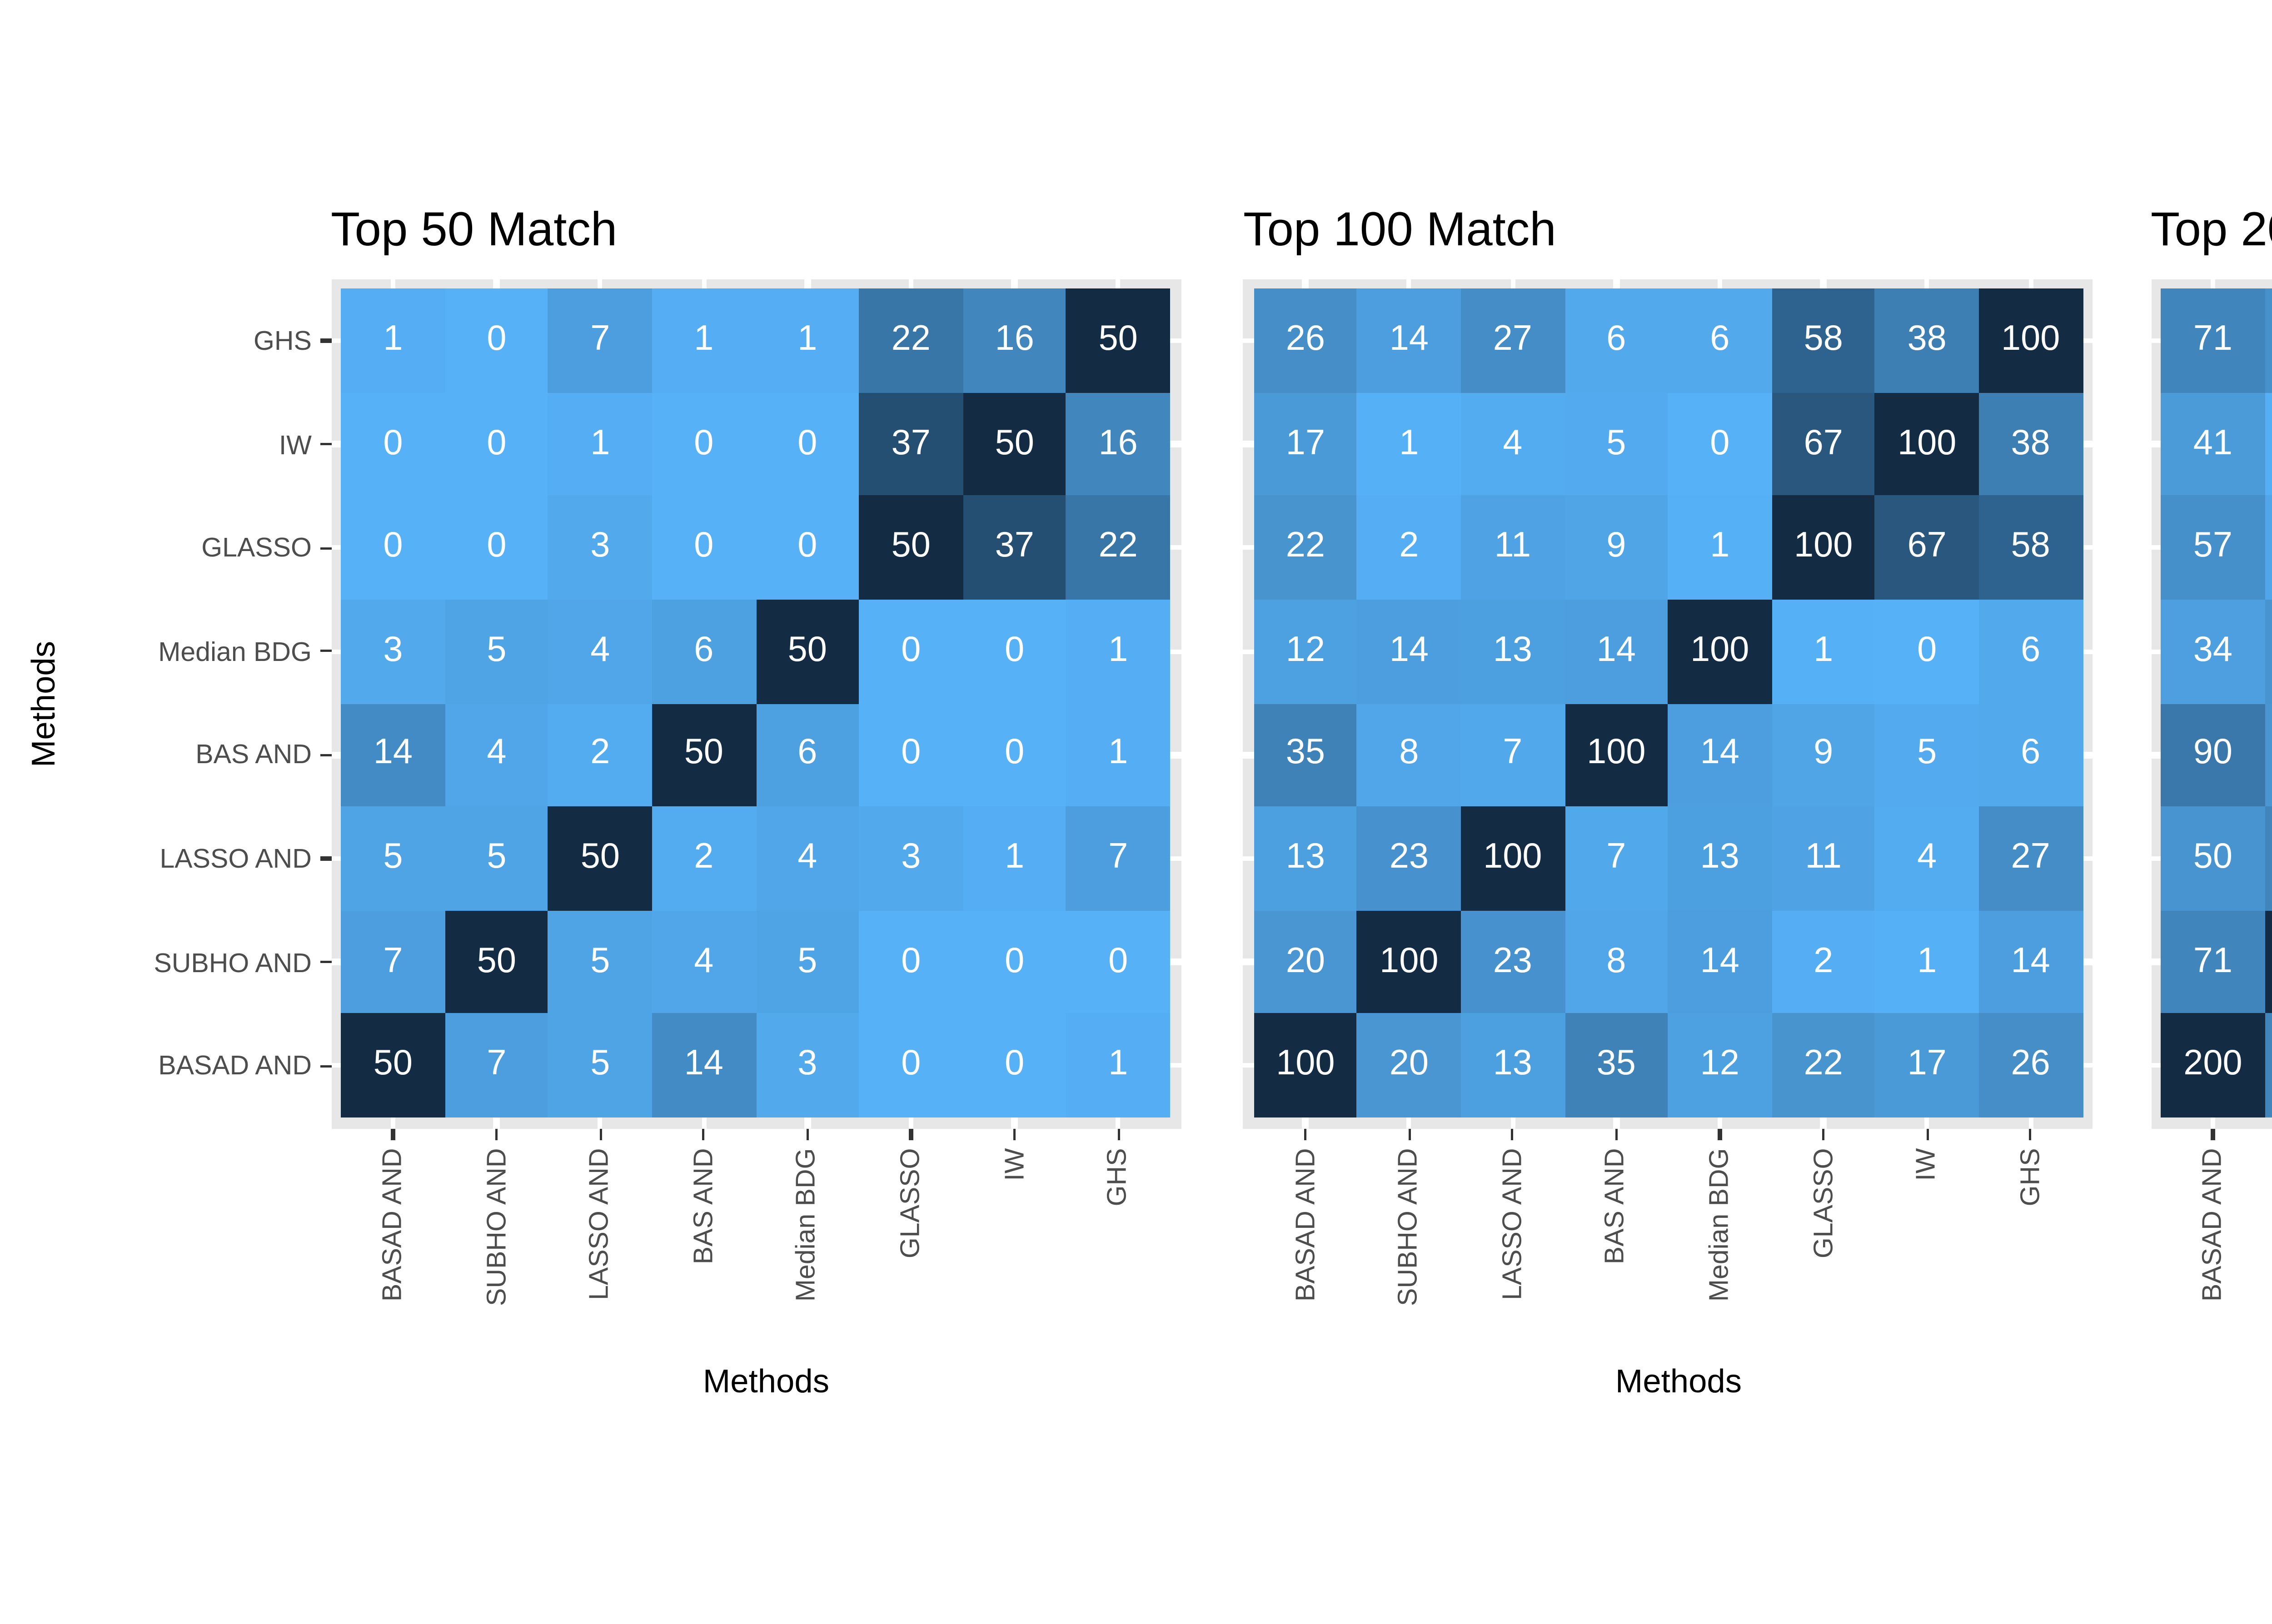  Describe the element at coordinates (254, 755) in the screenshot. I see `y-tick-label: BAS AND` at that location.